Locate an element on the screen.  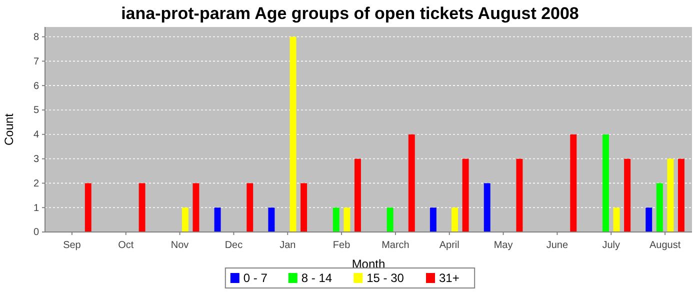
x-tick-label: Jan is located at coordinates (288, 245).